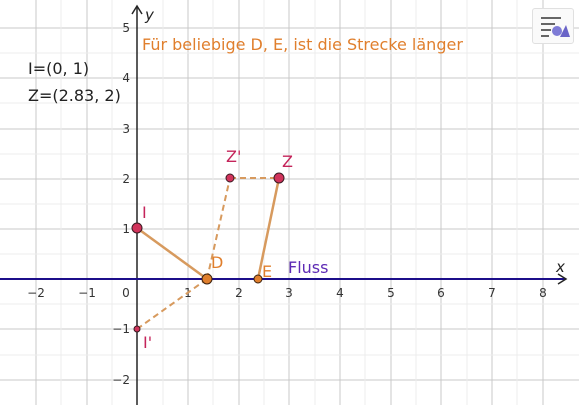 The image size is (579, 405). Describe the element at coordinates (149, 15) in the screenshot. I see `y-axis-label: y` at that location.